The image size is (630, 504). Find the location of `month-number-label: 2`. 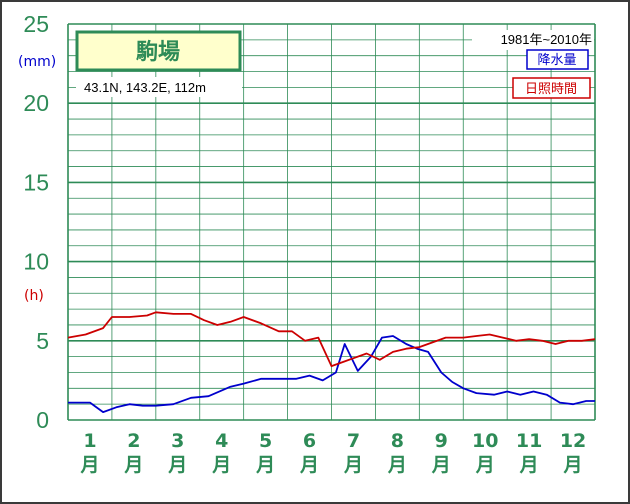

month-number-label: 2 is located at coordinates (133, 441).